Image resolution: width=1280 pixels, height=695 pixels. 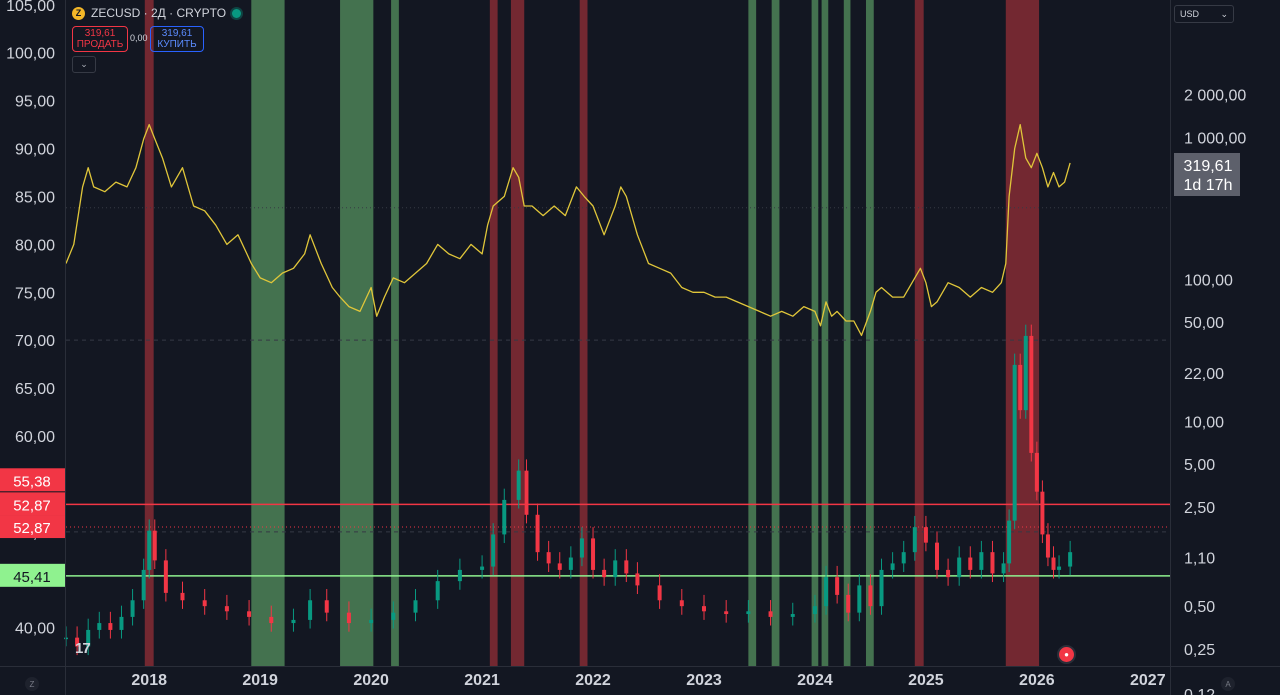 I want to click on last-price-badge: 319,61 1d 17h, so click(x=1207, y=174).